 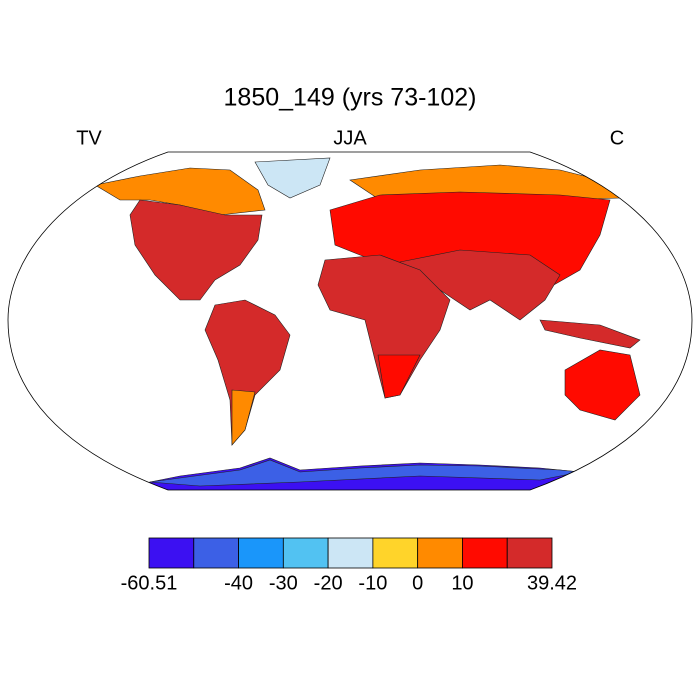 What do you see at coordinates (328, 583) in the screenshot?
I see `colorbar-label: -20` at bounding box center [328, 583].